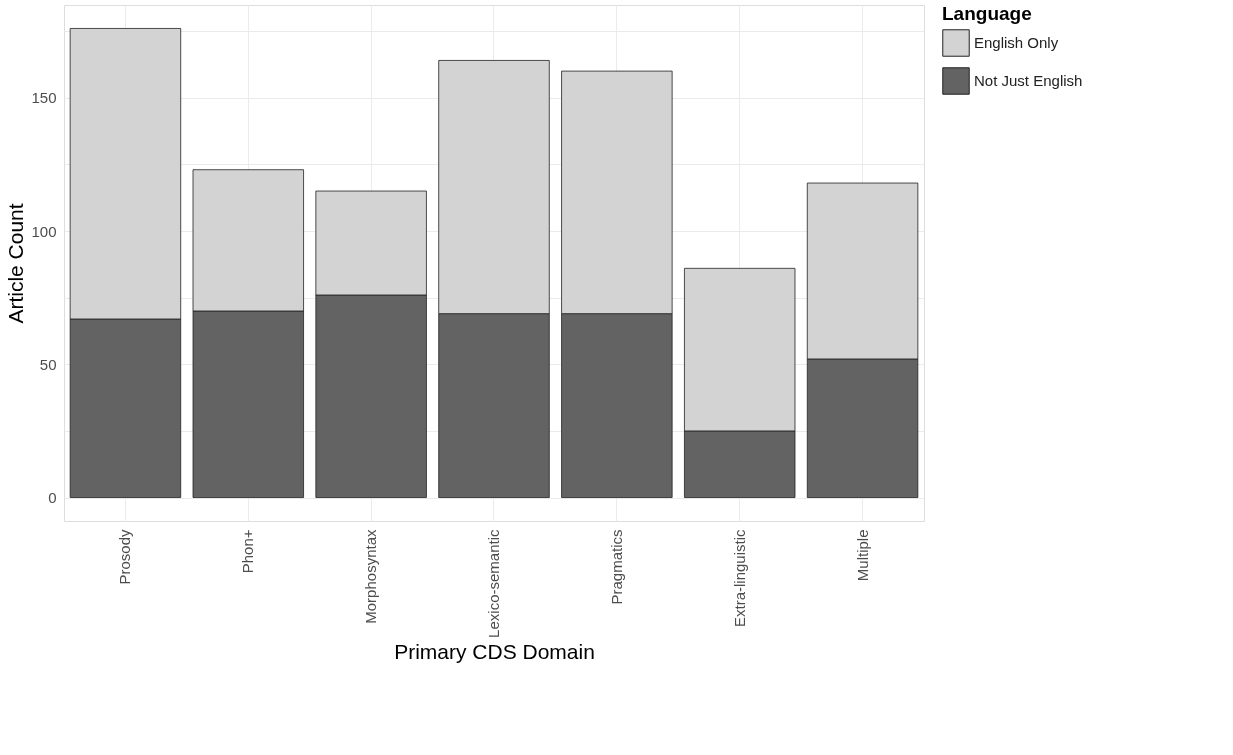 Image resolution: width=1233 pixels, height=755 pixels. Describe the element at coordinates (248, 551) in the screenshot. I see `x-tick-label: Phon+` at that location.